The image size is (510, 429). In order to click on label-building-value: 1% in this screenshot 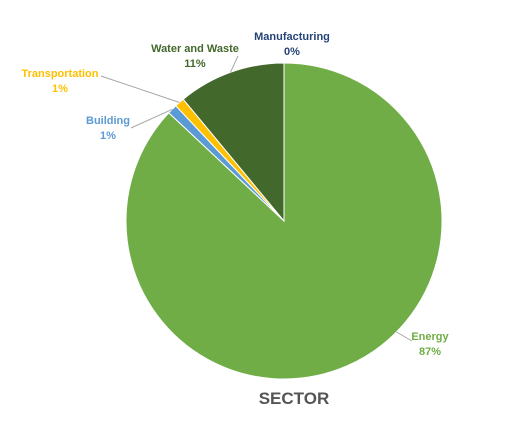, I will do `click(108, 136)`.